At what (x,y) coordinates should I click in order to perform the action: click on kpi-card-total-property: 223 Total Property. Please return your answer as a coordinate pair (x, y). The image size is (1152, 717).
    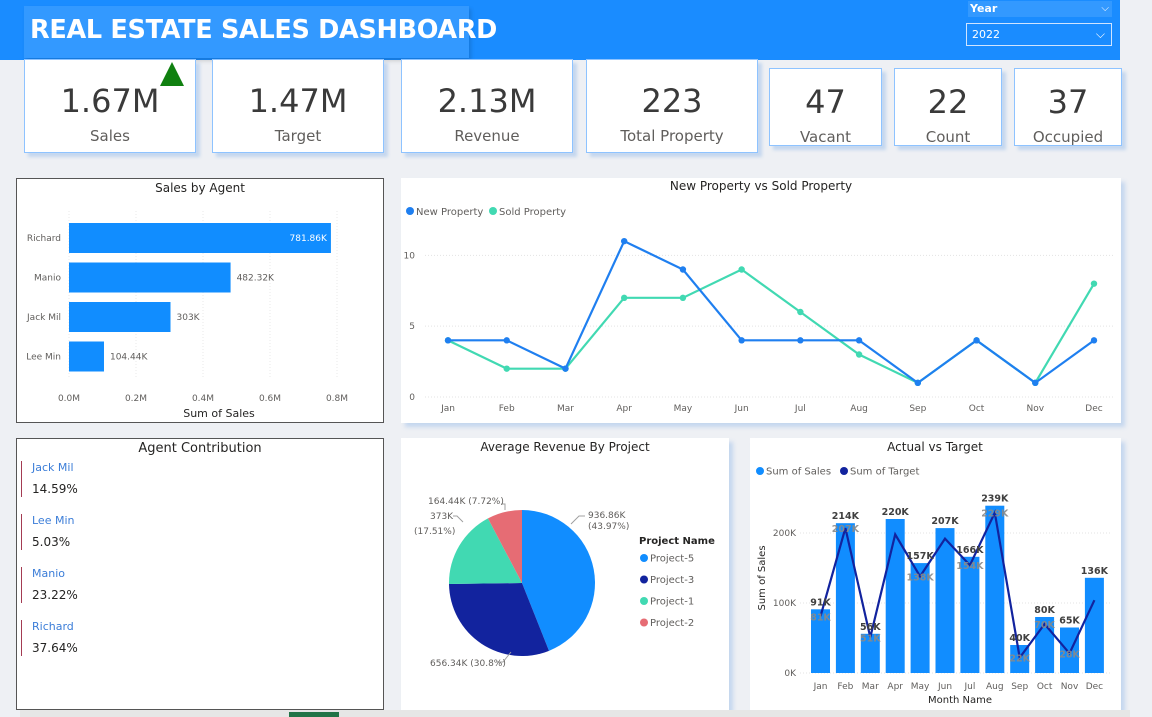
    Looking at the image, I should click on (672, 106).